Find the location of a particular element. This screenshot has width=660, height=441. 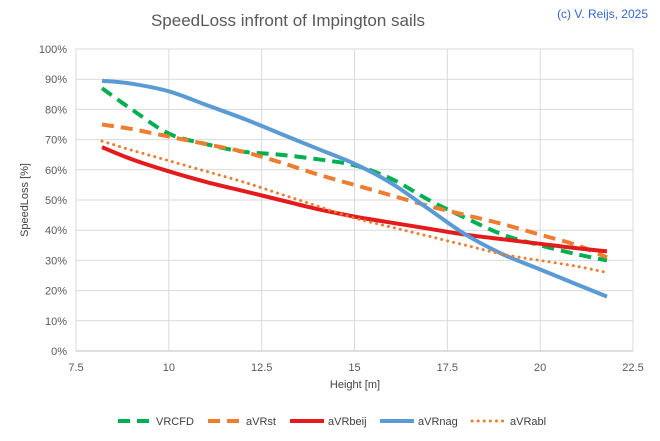

y-tick-label: 0% is located at coordinates (59, 352).